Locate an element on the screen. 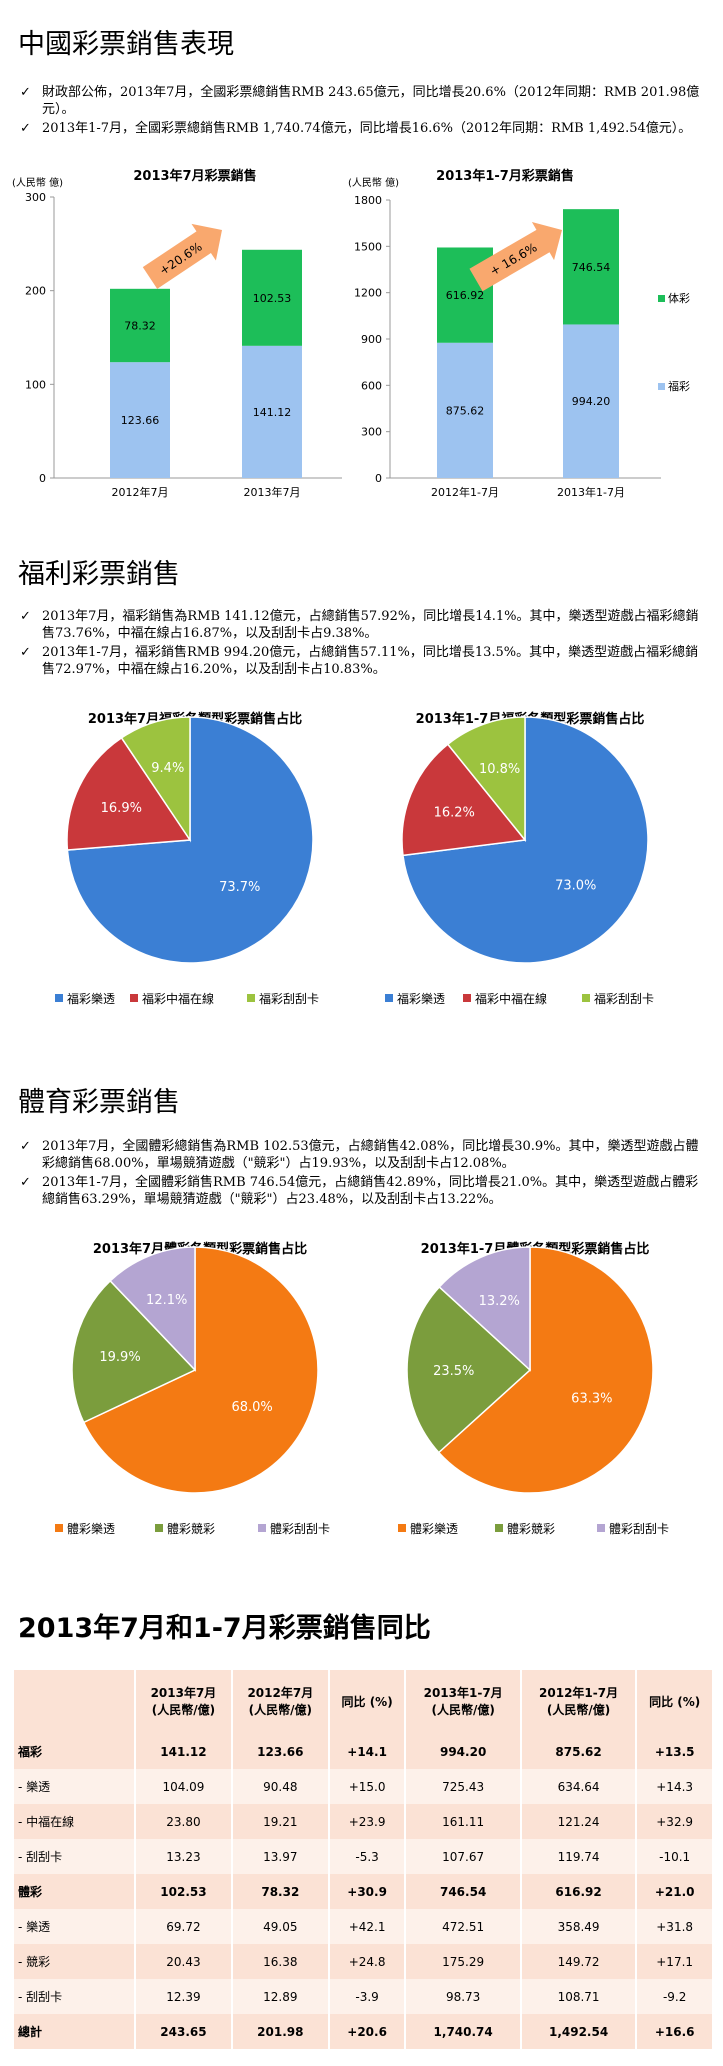  header-line: 2013年7月 is located at coordinates (183, 1693).